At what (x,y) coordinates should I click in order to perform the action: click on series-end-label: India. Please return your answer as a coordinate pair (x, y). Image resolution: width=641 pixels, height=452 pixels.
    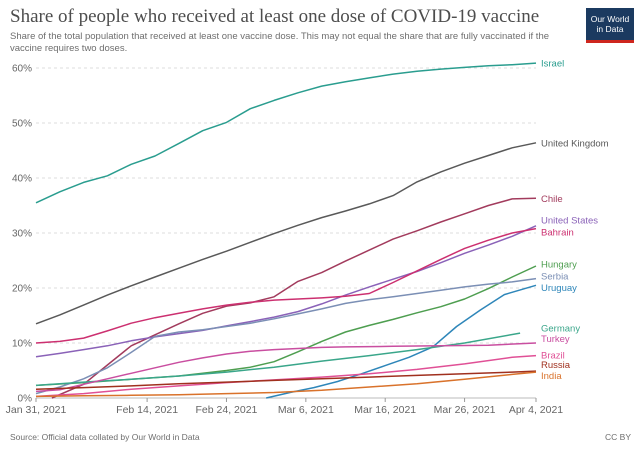
    Looking at the image, I should click on (551, 376).